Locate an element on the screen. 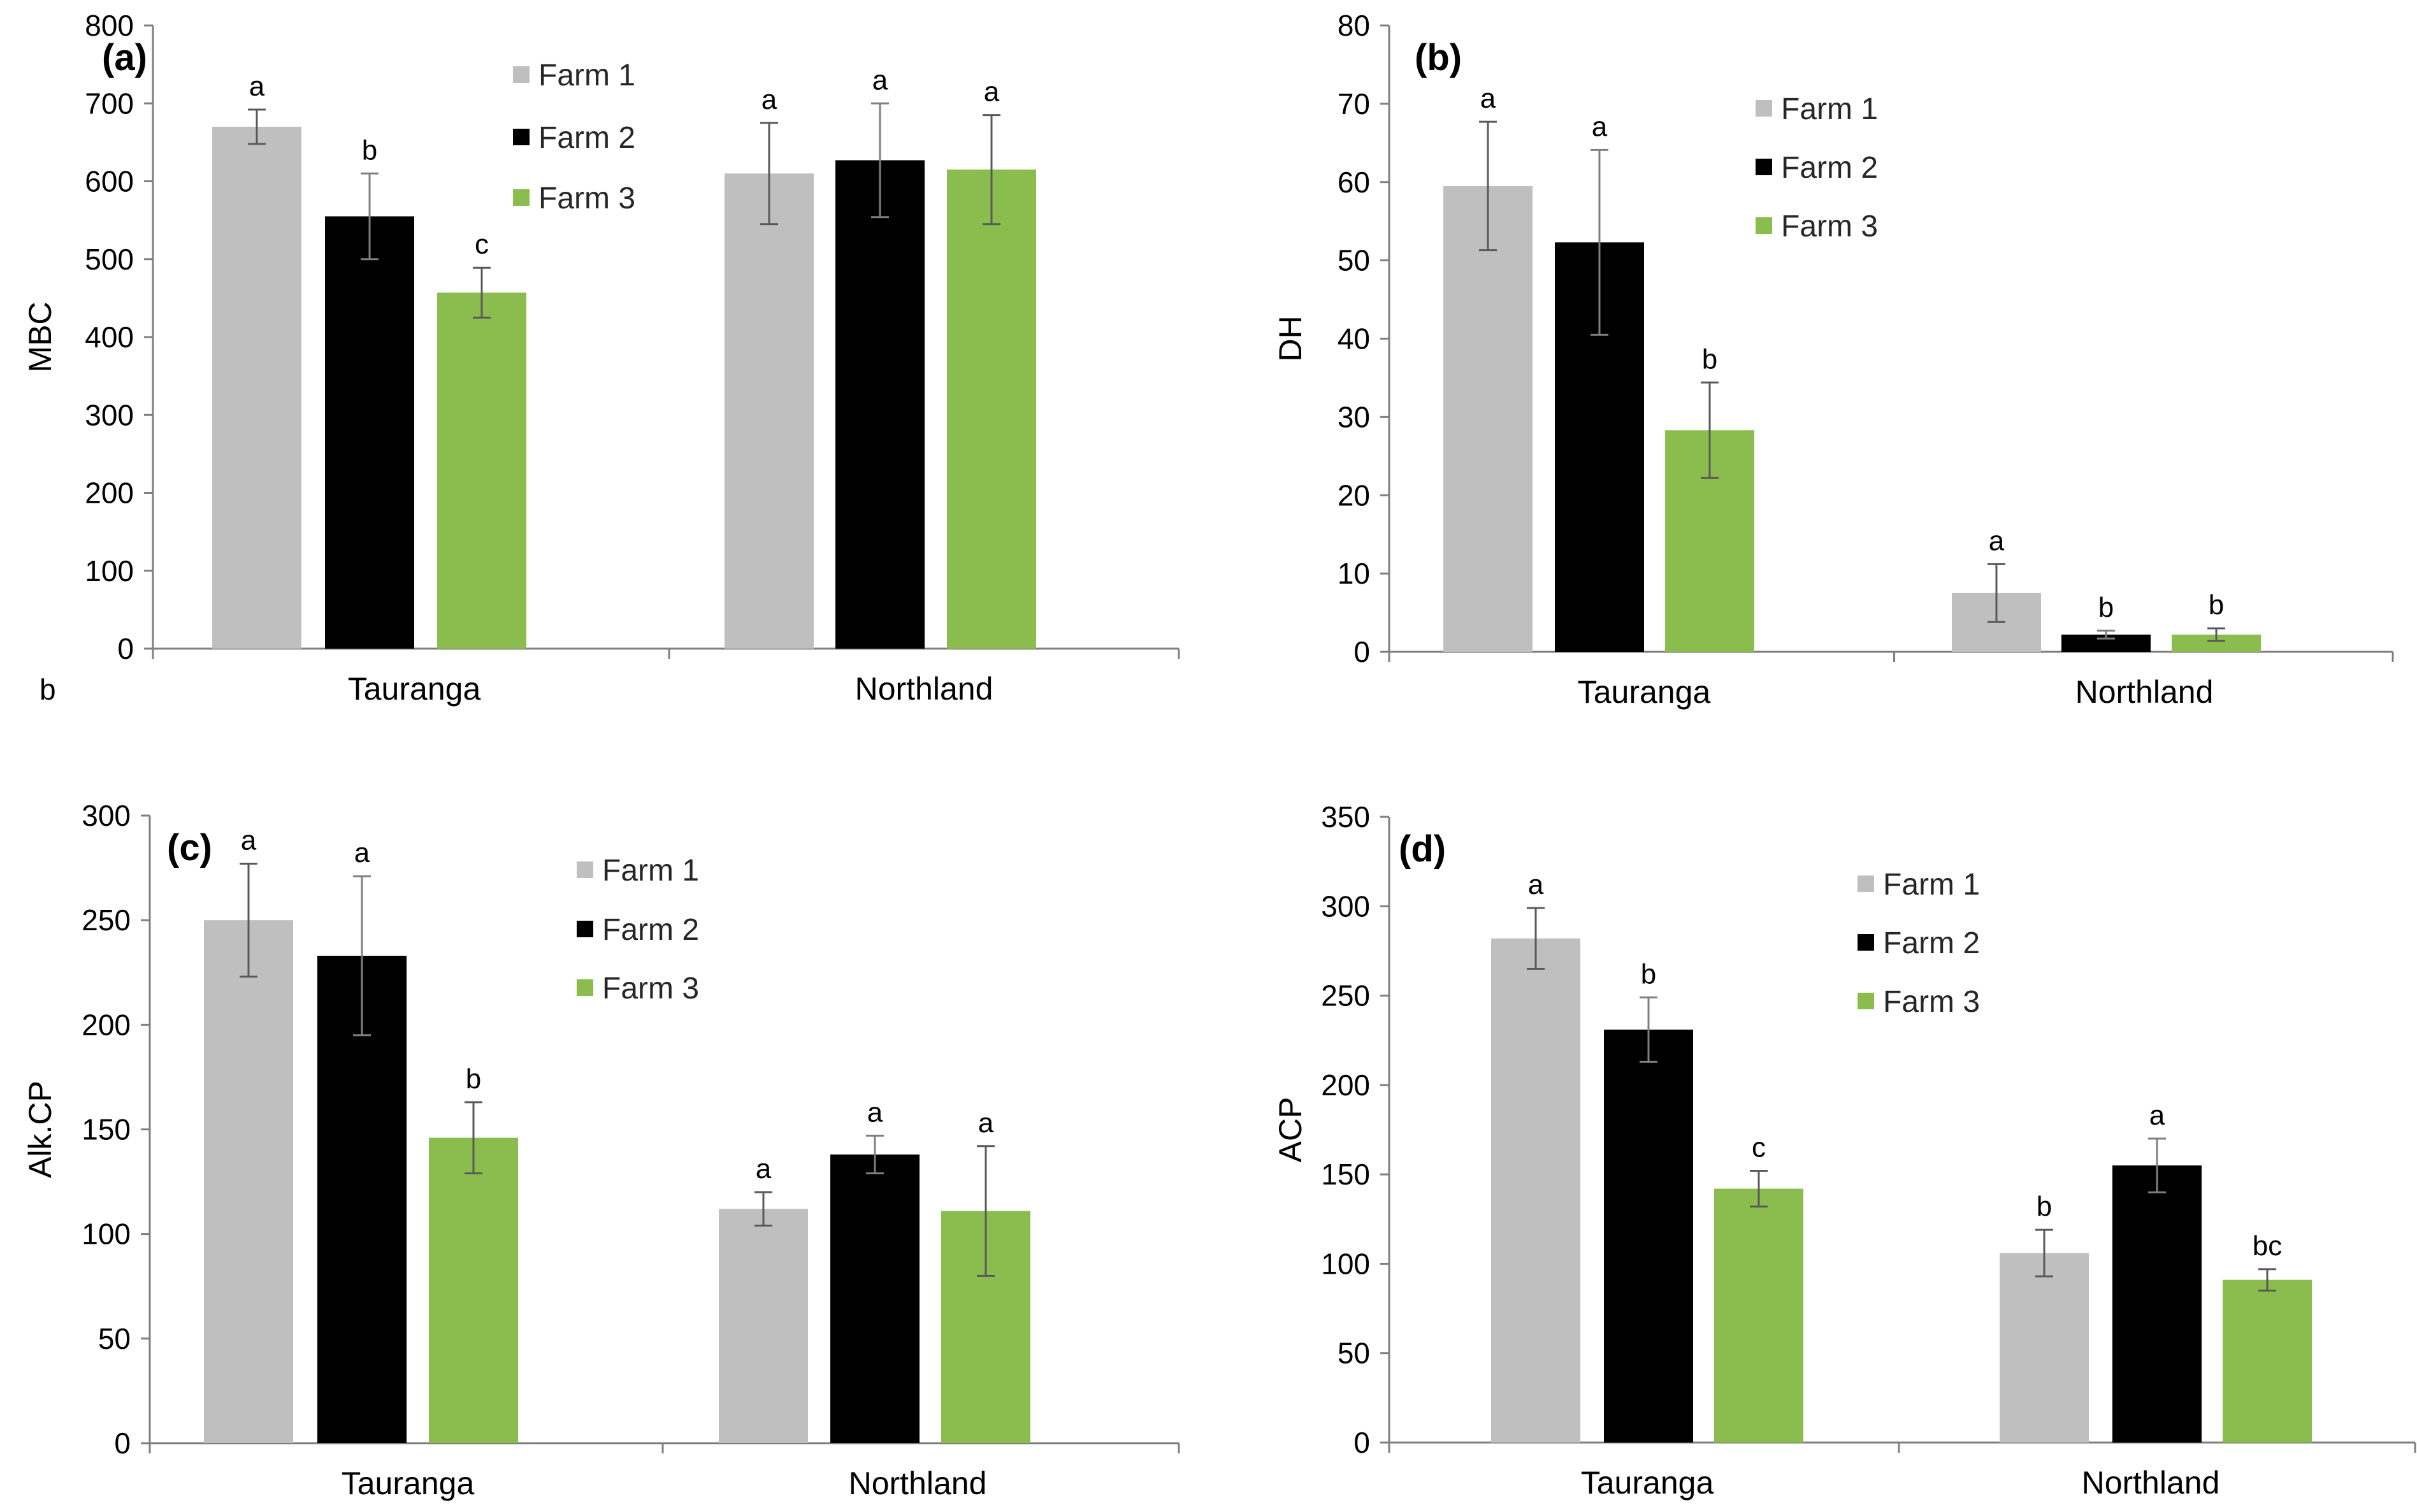  y-axis-title: DH is located at coordinates (1290, 338).